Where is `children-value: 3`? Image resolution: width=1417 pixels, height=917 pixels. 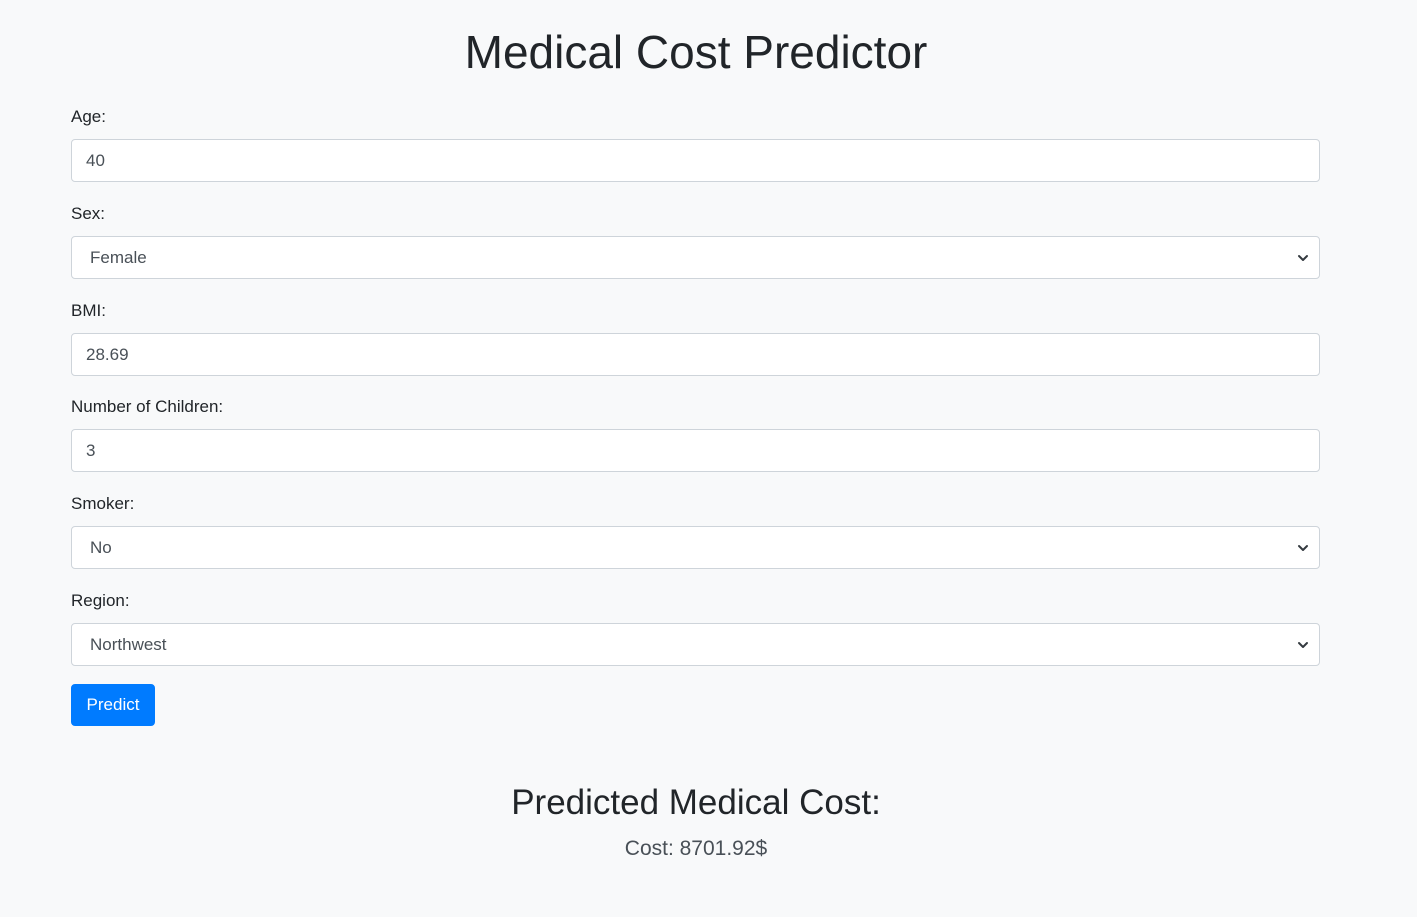
children-value: 3 is located at coordinates (91, 450).